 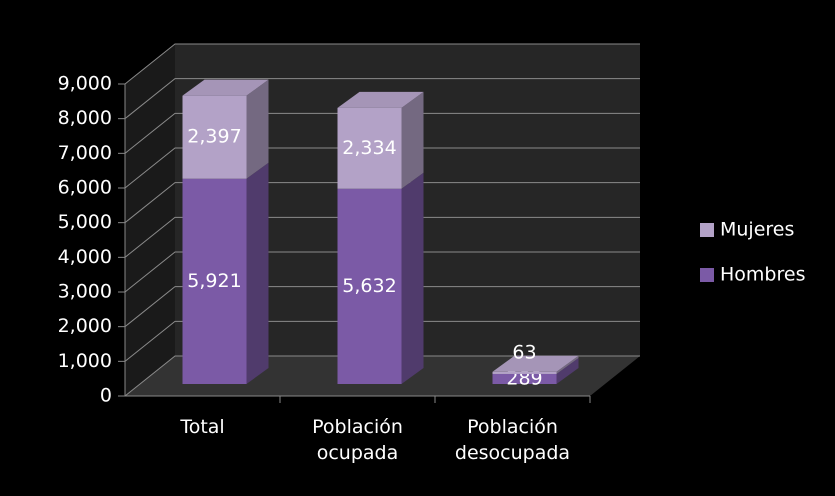 I want to click on y-tick-label: 3,000, so click(x=85, y=292).